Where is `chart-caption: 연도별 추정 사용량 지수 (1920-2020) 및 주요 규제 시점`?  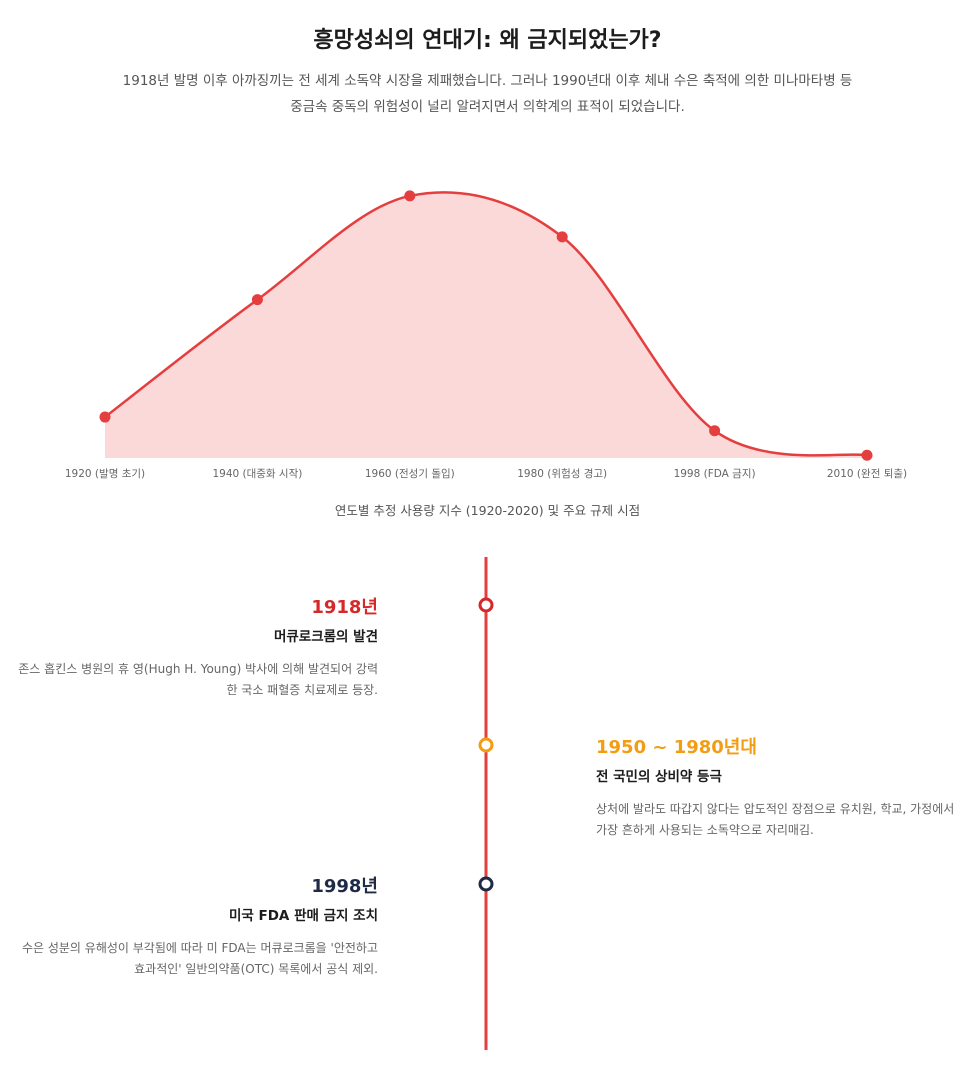
chart-caption: 연도별 추정 사용량 지수 (1920-2020) 및 주요 규제 시점 is located at coordinates (487, 510).